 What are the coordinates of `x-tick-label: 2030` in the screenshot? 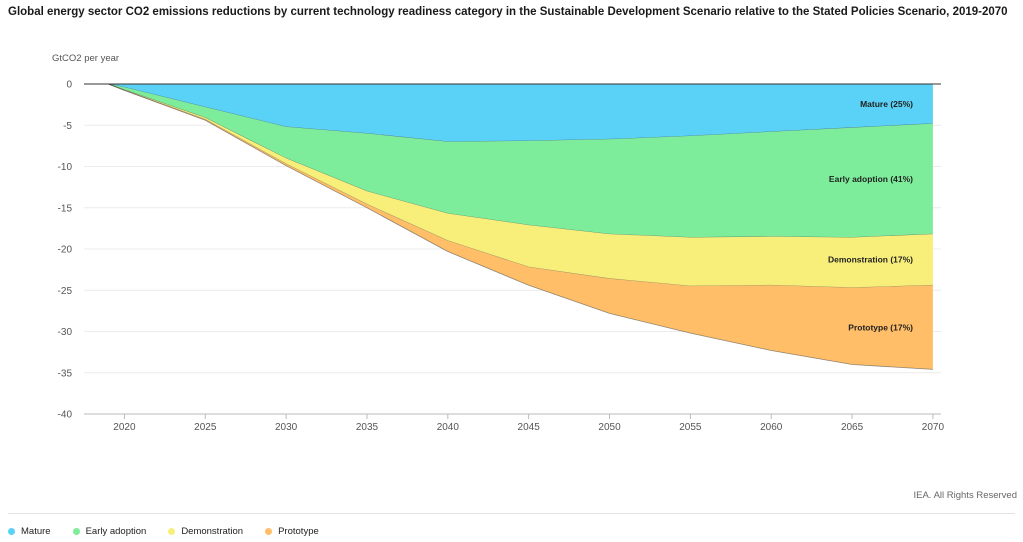 It's located at (286, 427).